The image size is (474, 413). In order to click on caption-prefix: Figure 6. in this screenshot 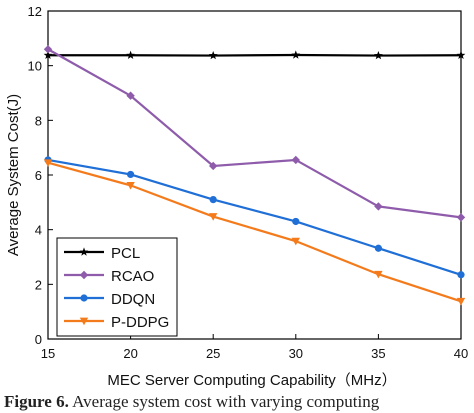, I will do `click(36, 401)`.